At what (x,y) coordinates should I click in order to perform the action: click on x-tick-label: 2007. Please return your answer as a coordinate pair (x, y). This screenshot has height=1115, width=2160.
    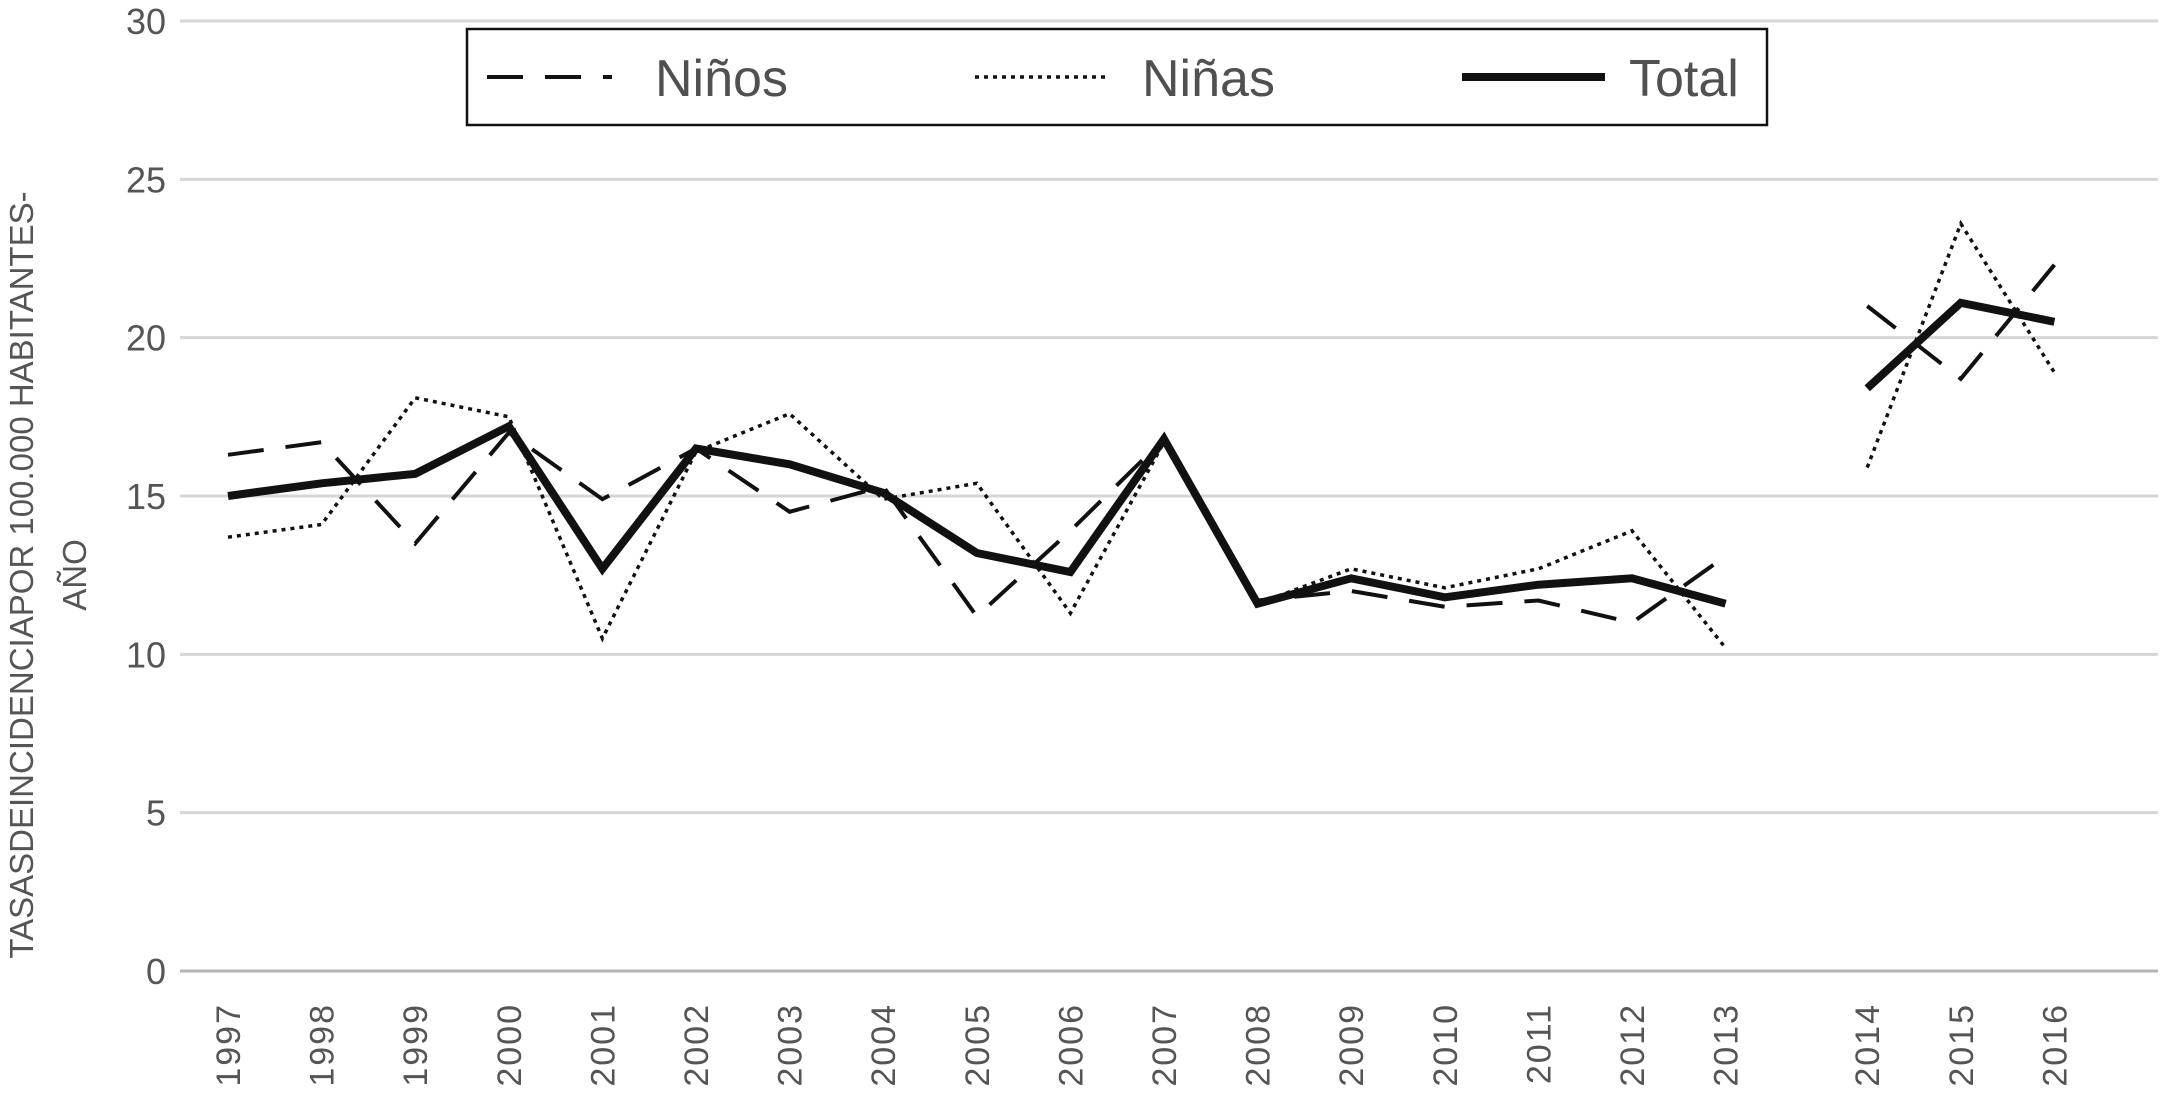
    Looking at the image, I should click on (1165, 1045).